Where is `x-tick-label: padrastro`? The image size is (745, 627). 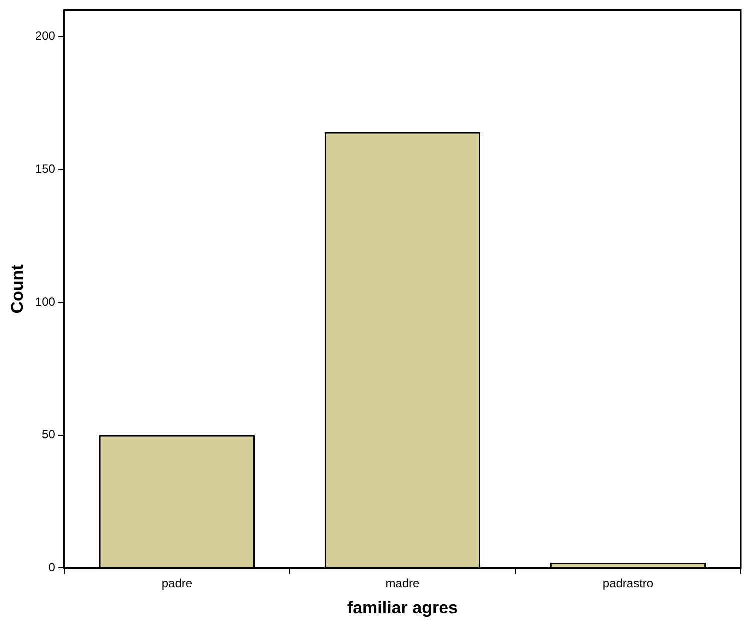
x-tick-label: padrastro is located at coordinates (628, 583).